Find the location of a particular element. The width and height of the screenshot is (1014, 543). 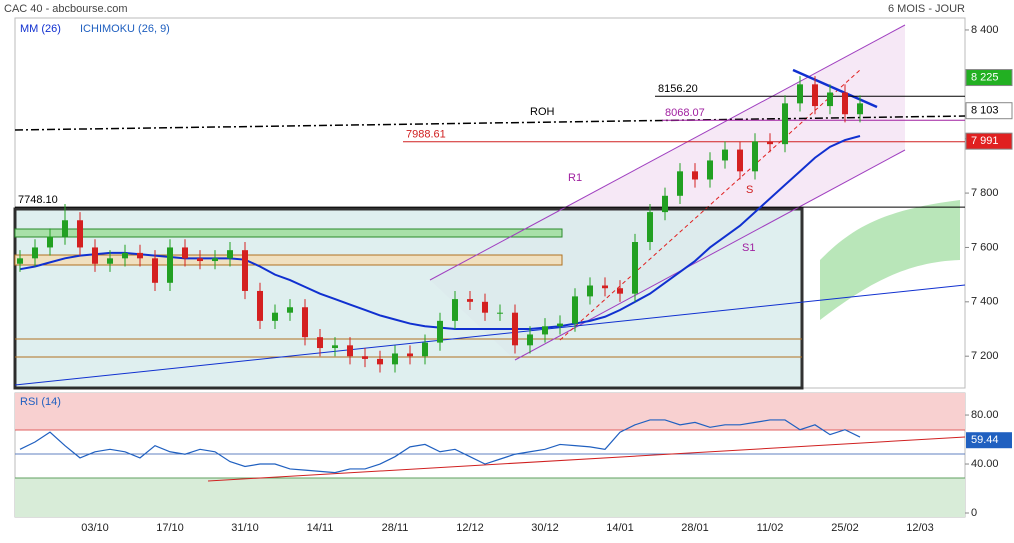

chart-title: CAC 40 - abcbourse.com is located at coordinates (66, 9).